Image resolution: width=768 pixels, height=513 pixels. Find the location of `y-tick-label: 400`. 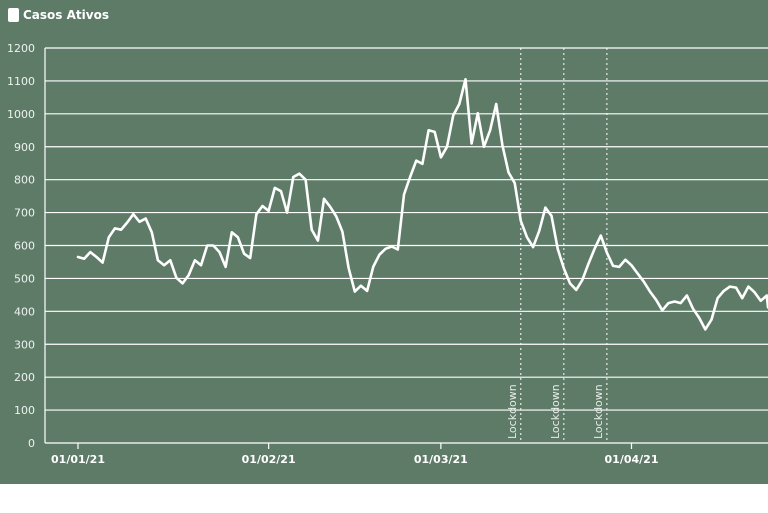

y-tick-label: 400 is located at coordinates (24, 311).